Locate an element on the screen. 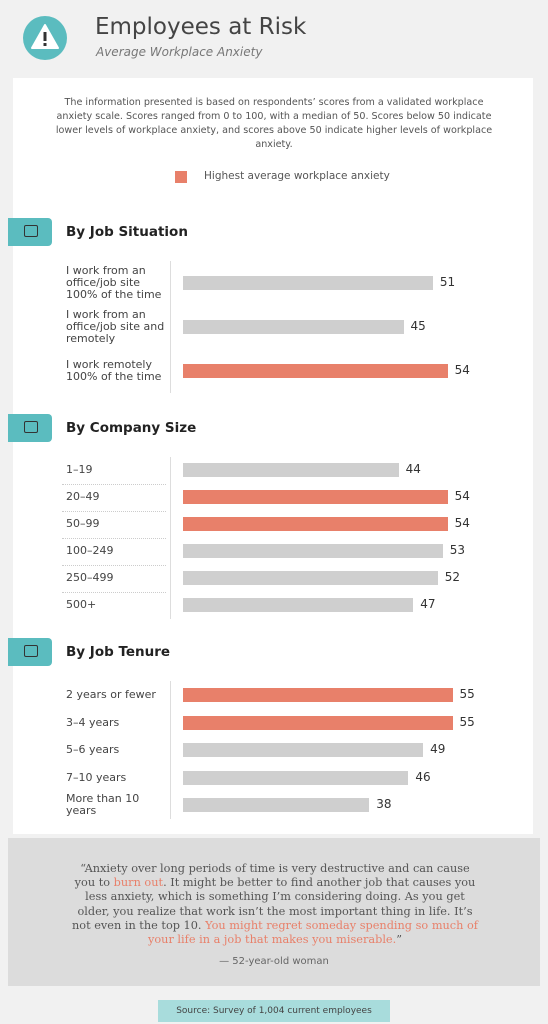 The height and width of the screenshot is (1024, 548). title: Employees at Risk is located at coordinates (201, 27).